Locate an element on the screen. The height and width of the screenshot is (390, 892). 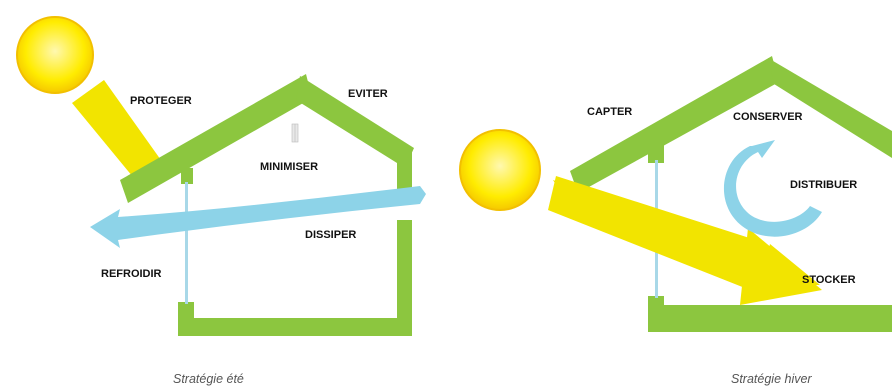
summer-right-wall-bottom is located at coordinates (404, 278).